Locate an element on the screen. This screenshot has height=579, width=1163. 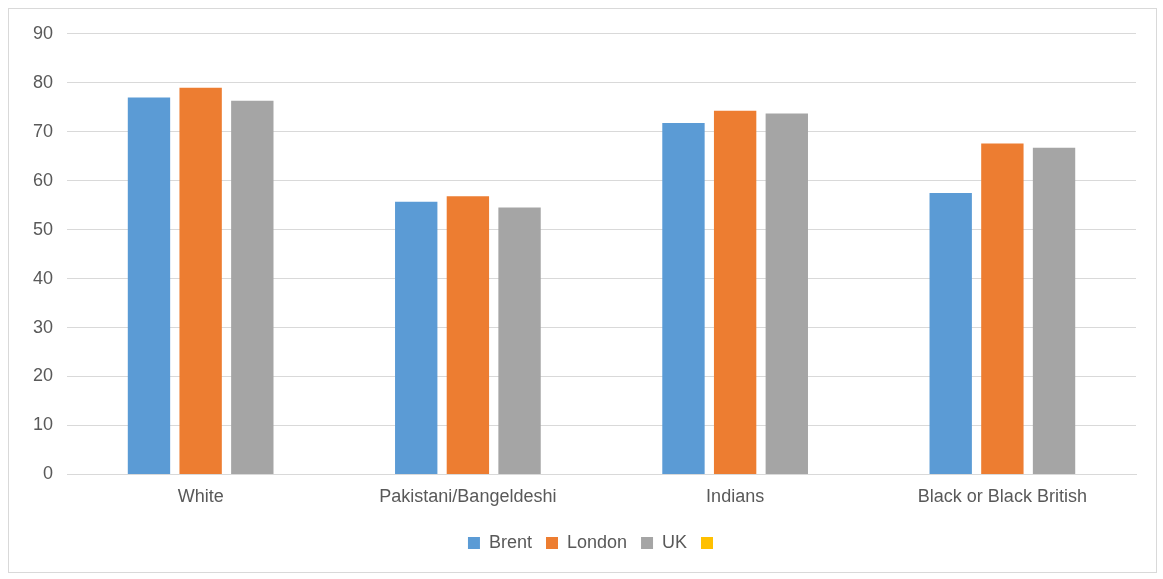
y-tick-label: 40 is located at coordinates (43, 277).